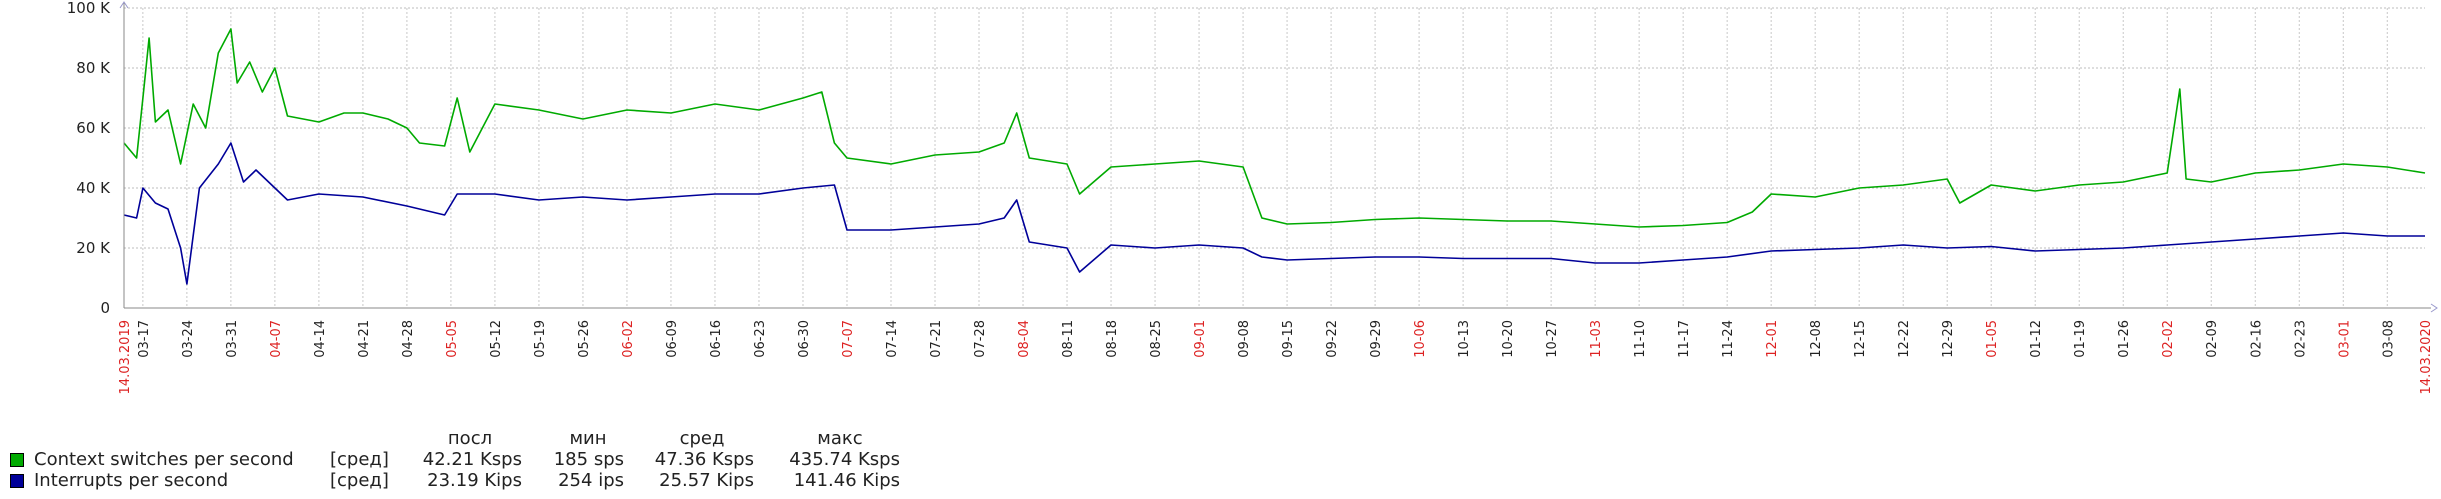 The image size is (2441, 499). What do you see at coordinates (125, 357) in the screenshot?
I see `x-tick-label: 14.03.2019` at bounding box center [125, 357].